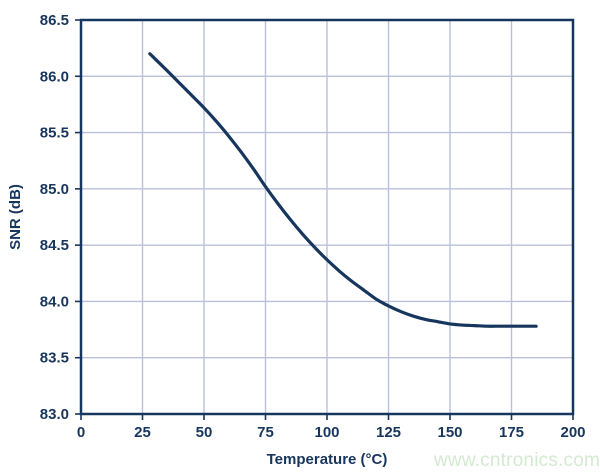  What do you see at coordinates (81, 432) in the screenshot?
I see `x-tick-label: 0` at bounding box center [81, 432].